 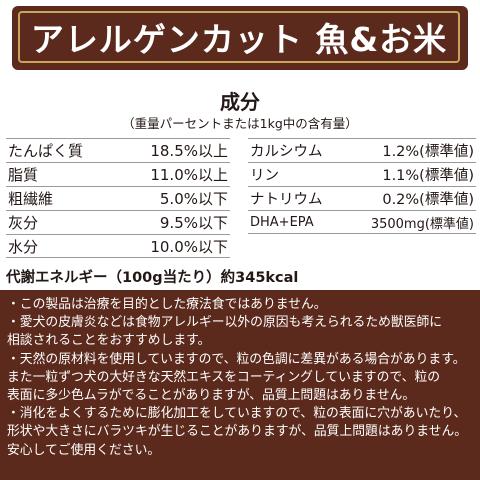 What do you see at coordinates (193, 223) in the screenshot?
I see `nutrient-value: 9.5%以下` at bounding box center [193, 223].